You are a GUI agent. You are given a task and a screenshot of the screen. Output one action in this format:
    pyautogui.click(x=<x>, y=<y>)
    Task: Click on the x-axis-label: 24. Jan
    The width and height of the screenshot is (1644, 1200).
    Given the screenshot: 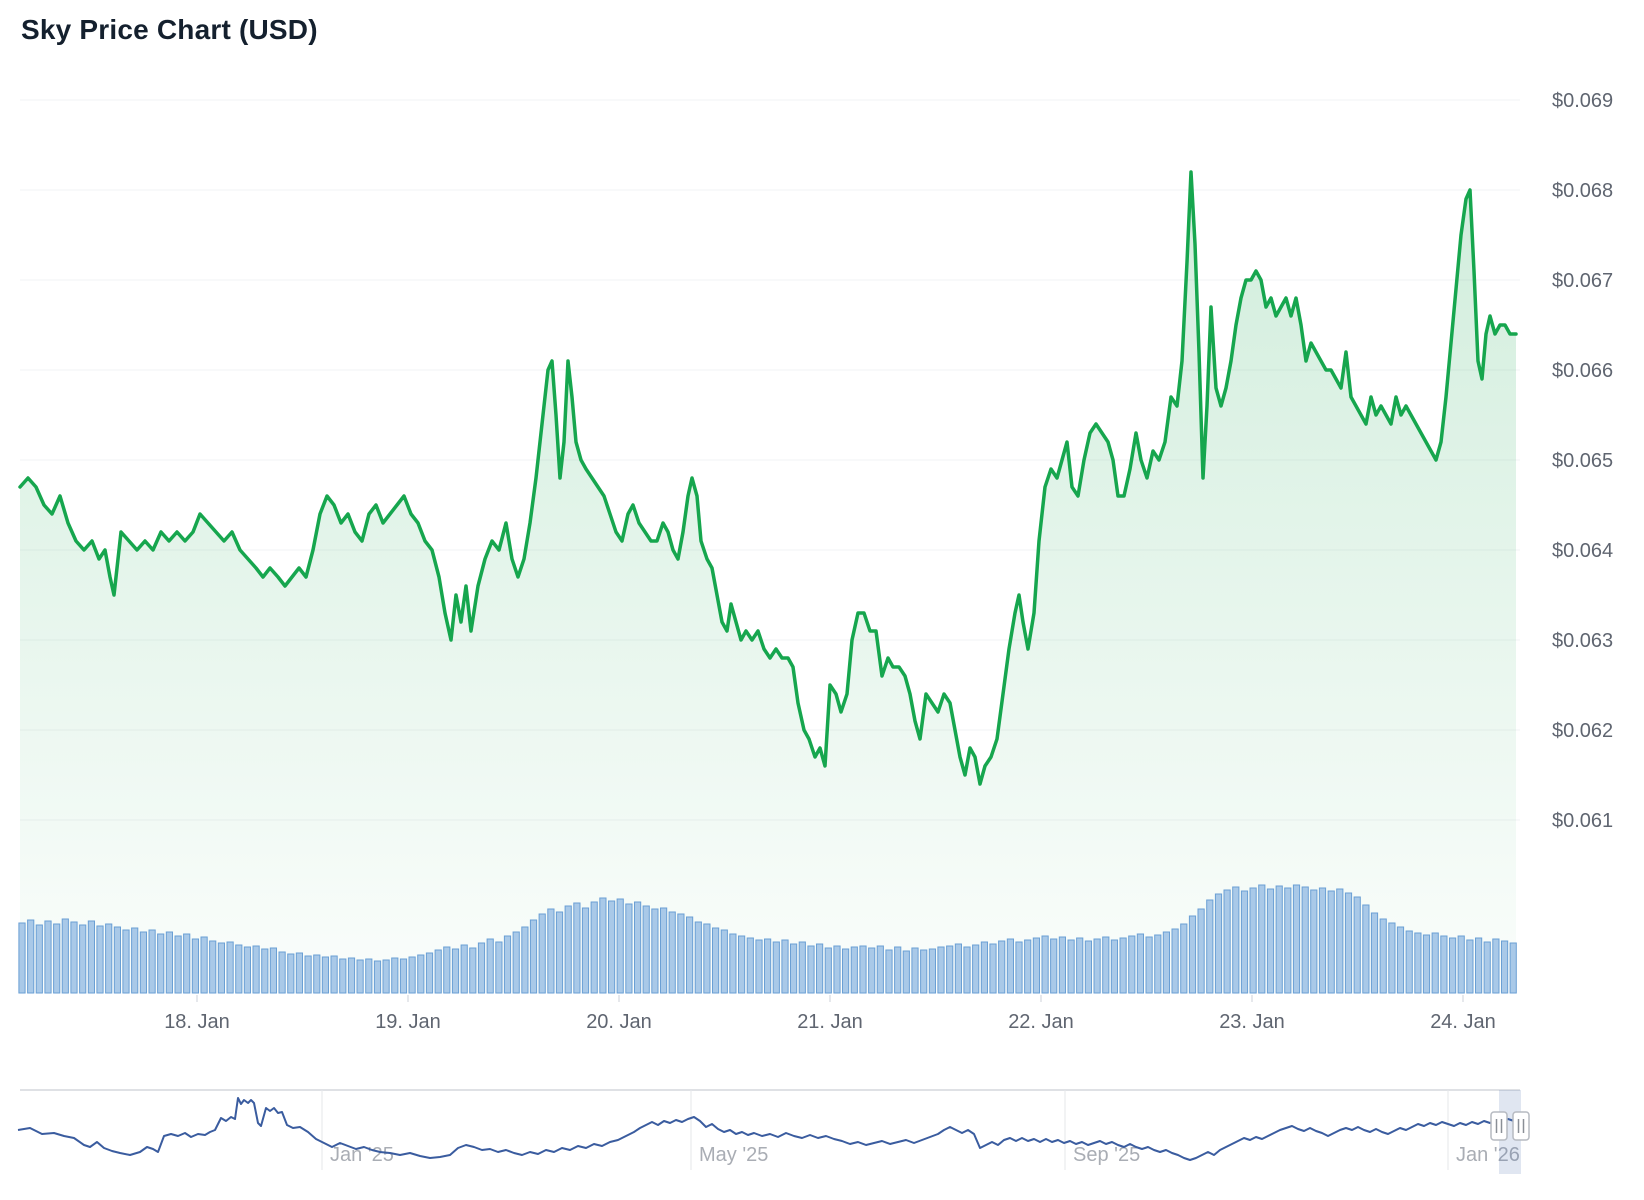 What is the action you would take?
    pyautogui.click(x=1463, y=1022)
    